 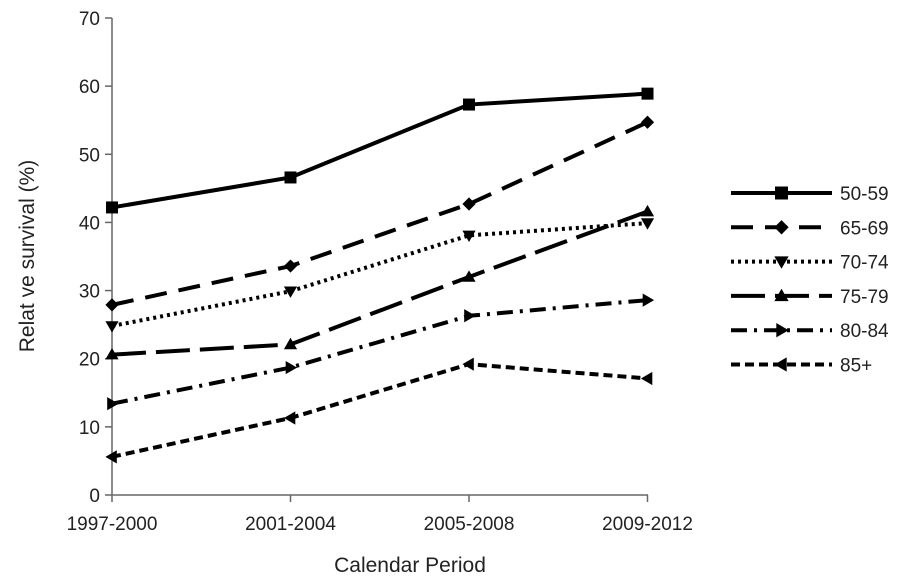 I want to click on legend-entry: 85+, so click(x=801, y=366).